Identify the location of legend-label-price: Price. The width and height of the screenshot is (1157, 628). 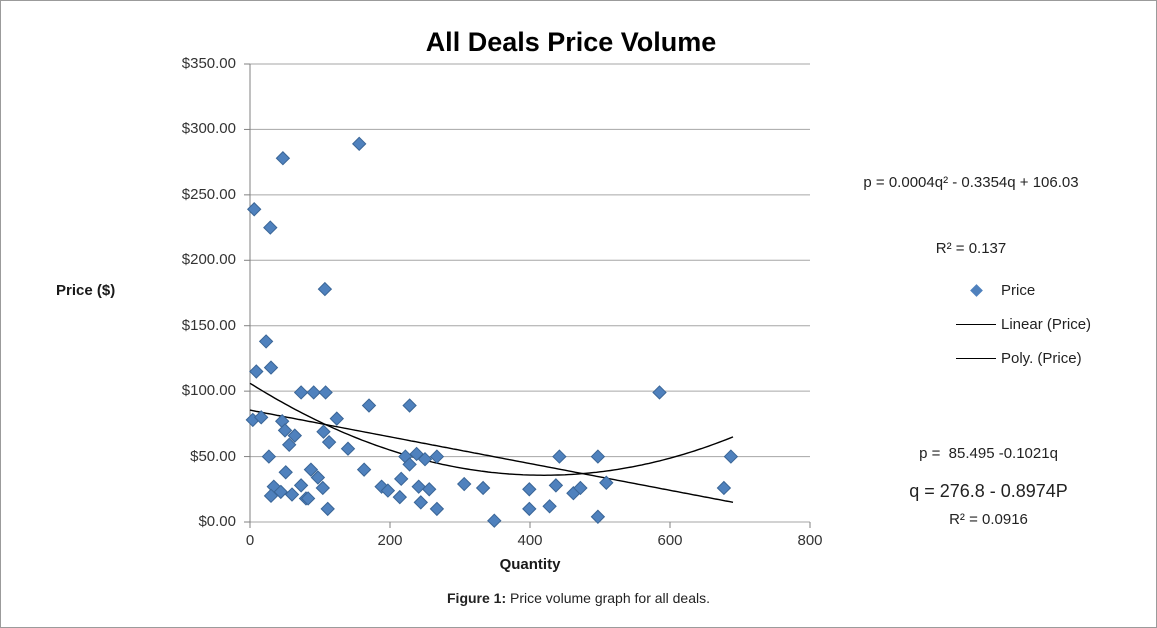
(1018, 290).